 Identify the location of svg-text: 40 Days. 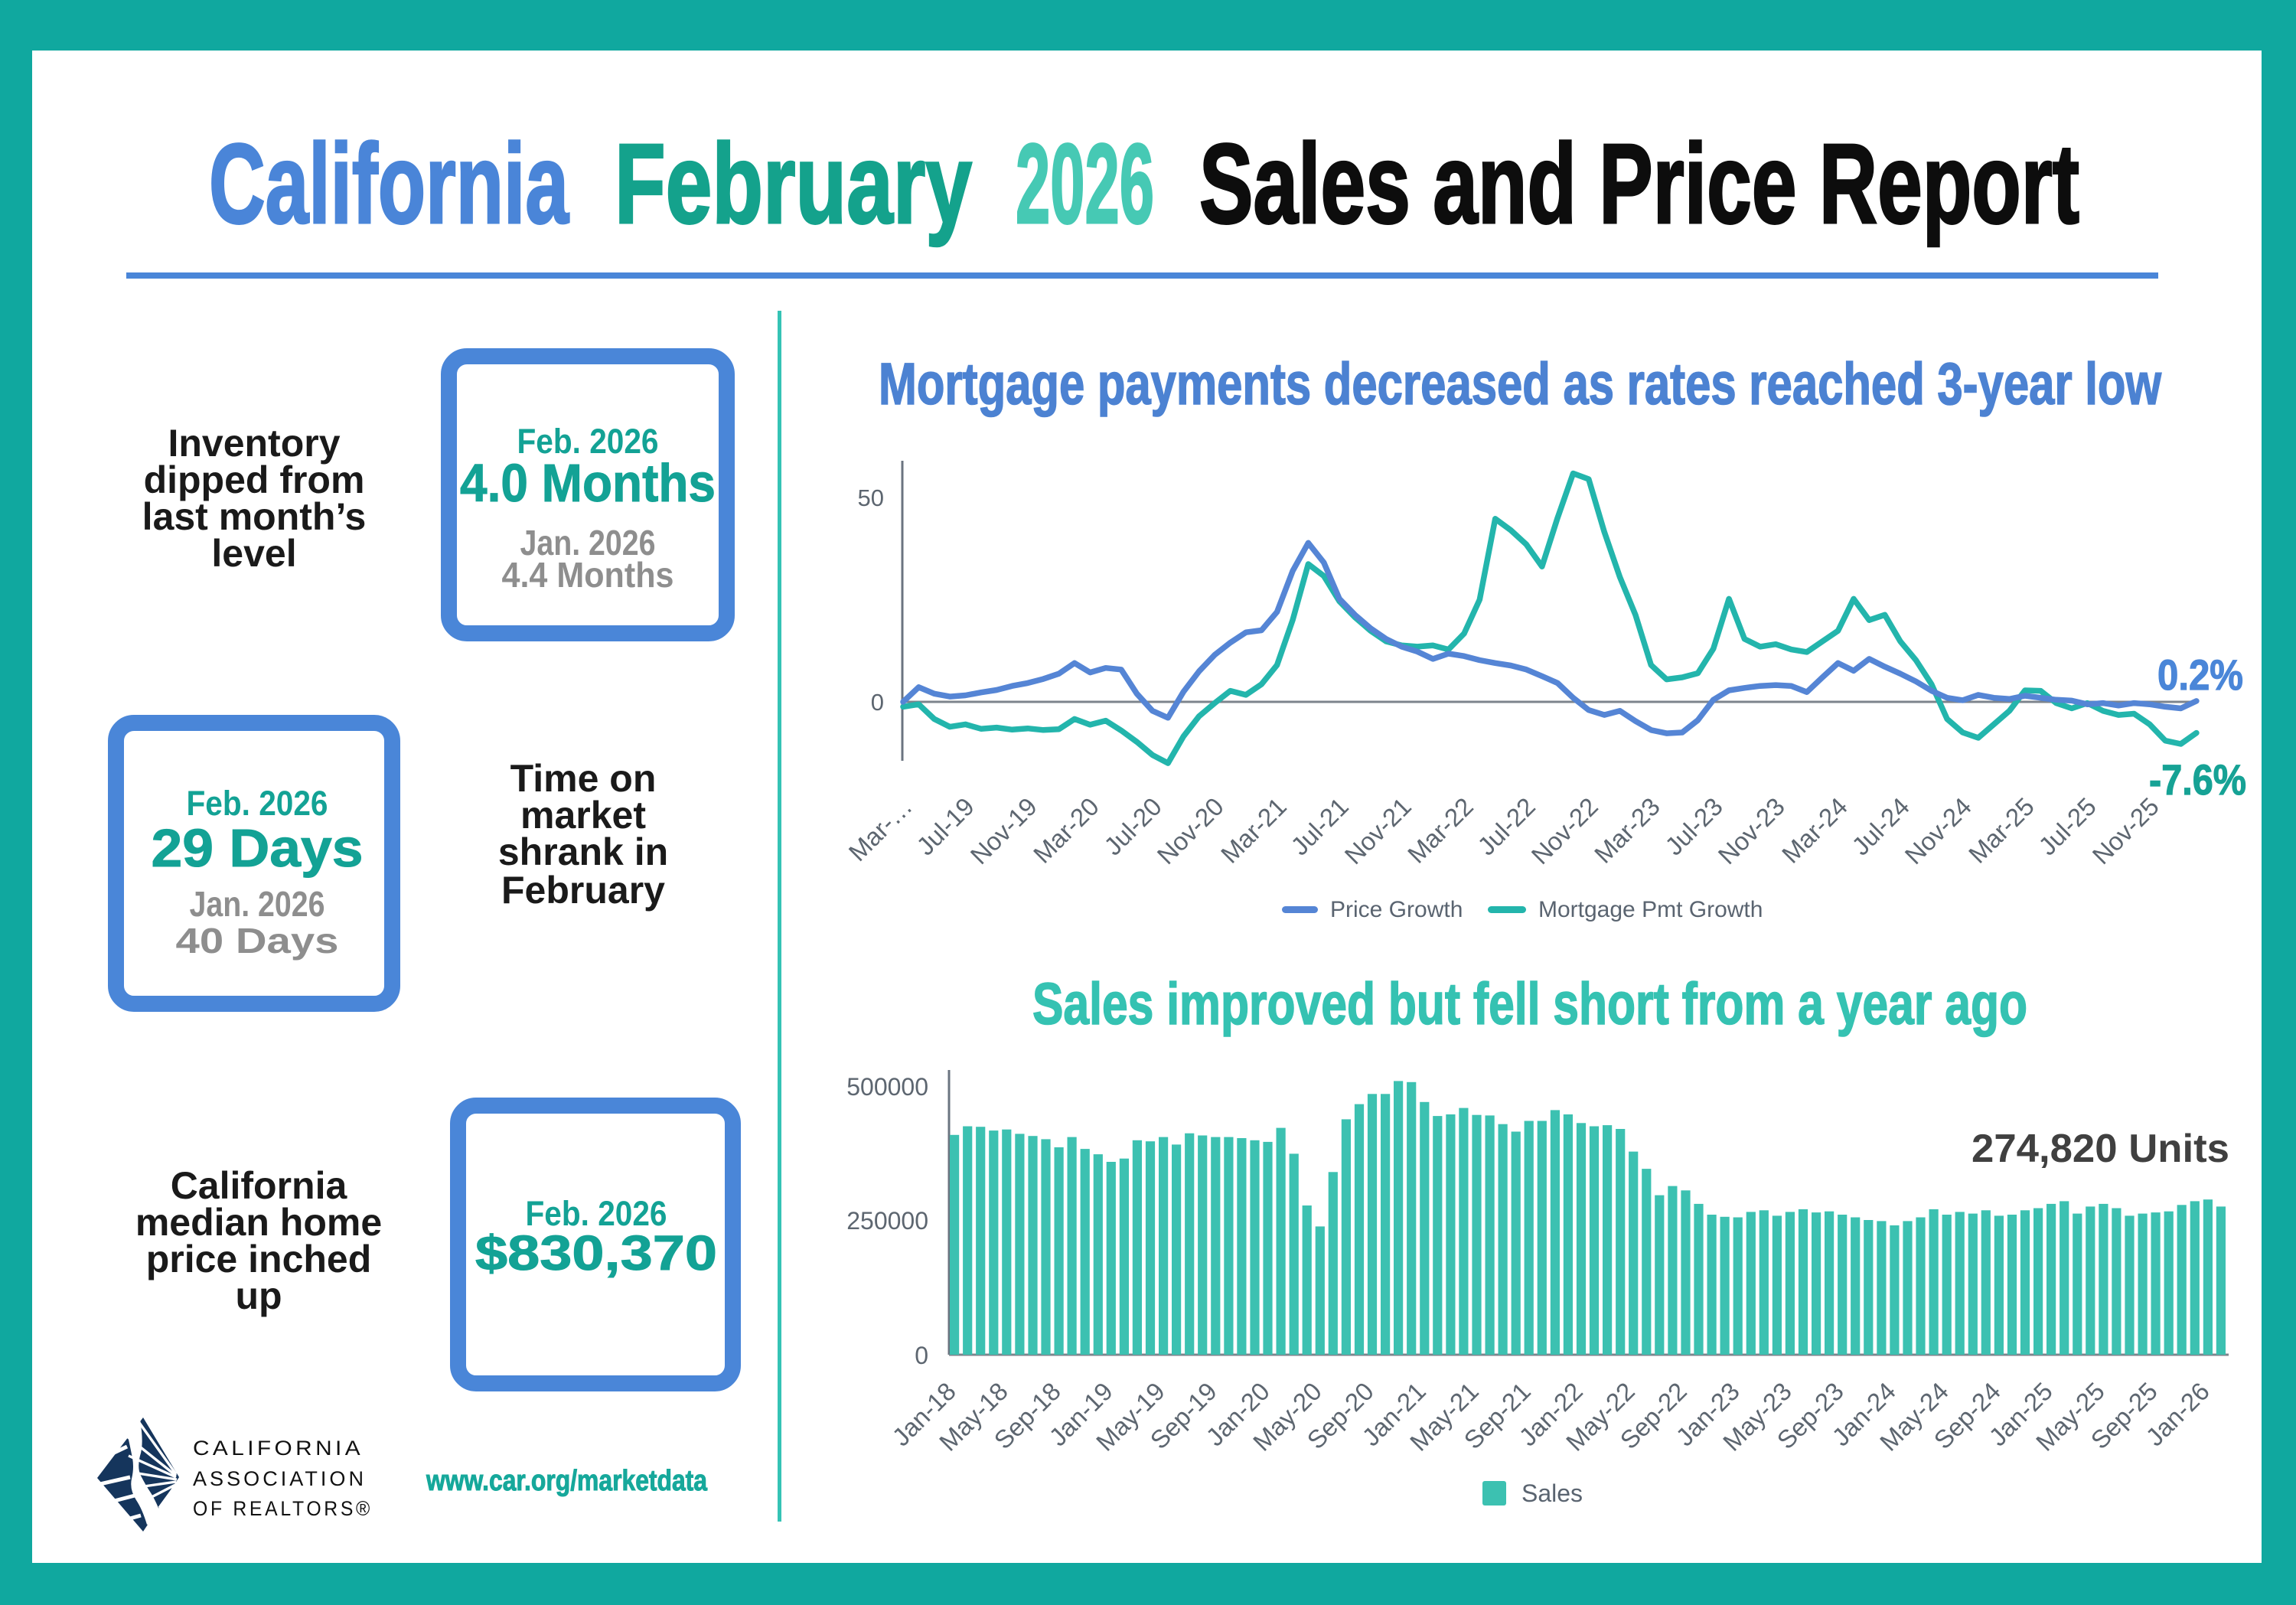
(257, 941).